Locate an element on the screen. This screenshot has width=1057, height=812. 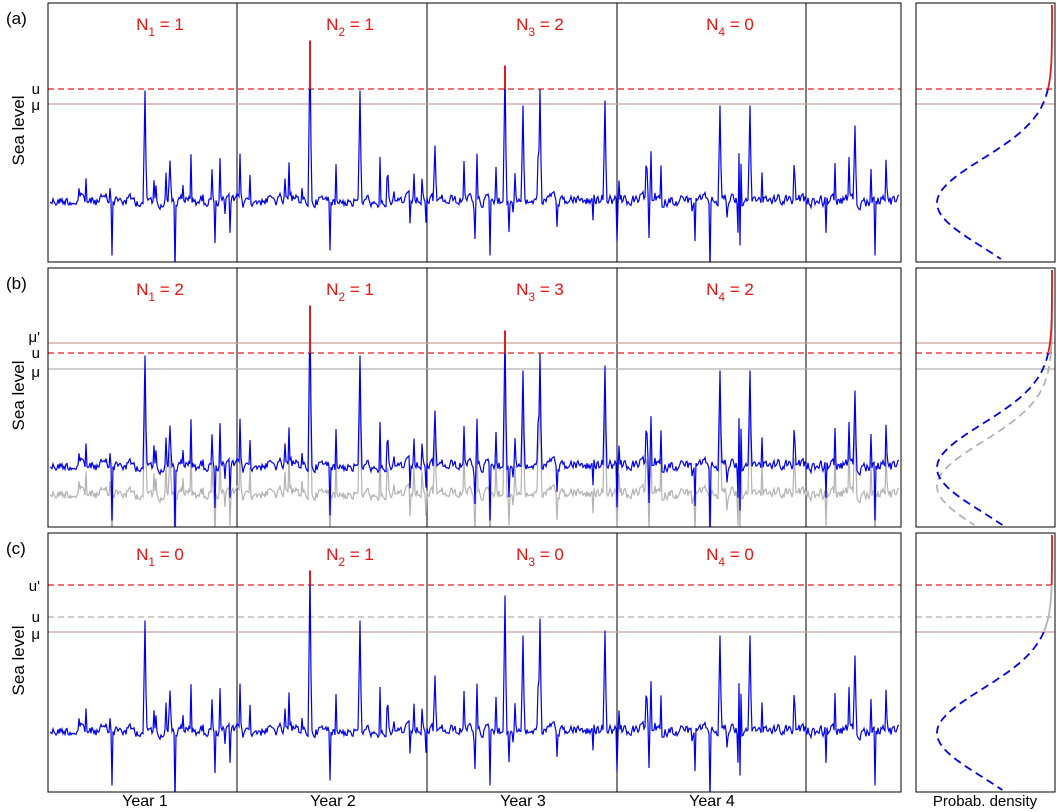
threshold-label-1: u' is located at coordinates (34, 586).